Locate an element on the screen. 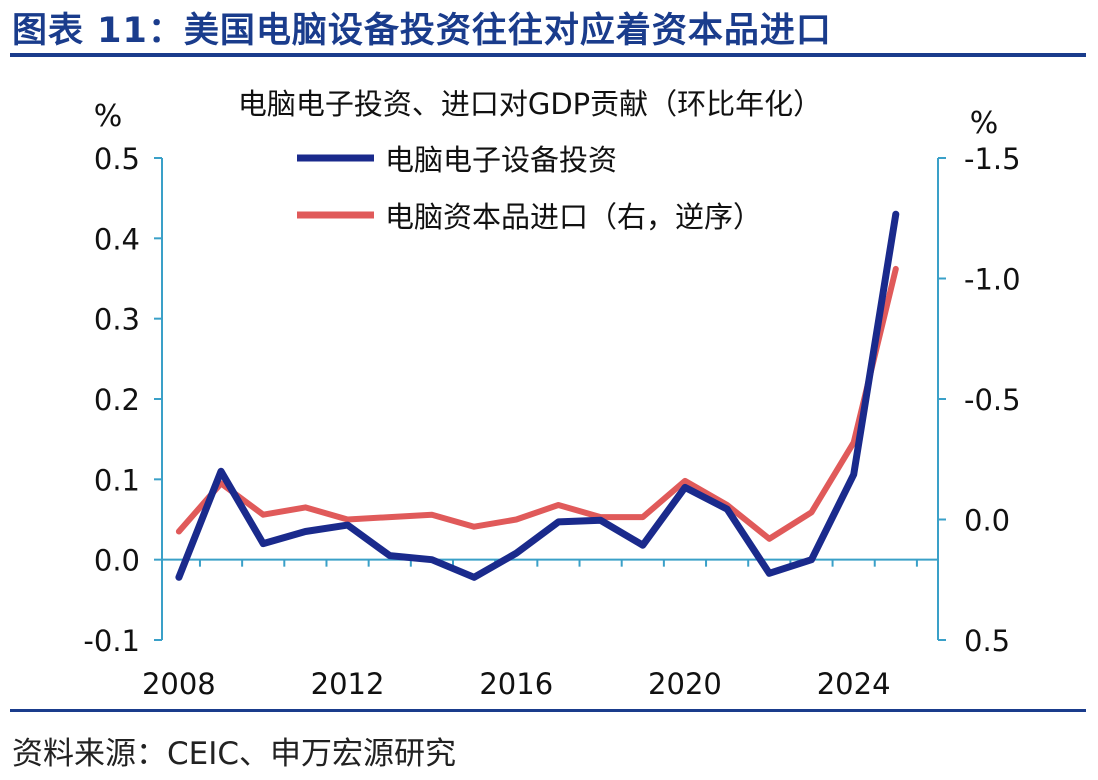  right-tick-label: -0.5 is located at coordinates (992, 400).